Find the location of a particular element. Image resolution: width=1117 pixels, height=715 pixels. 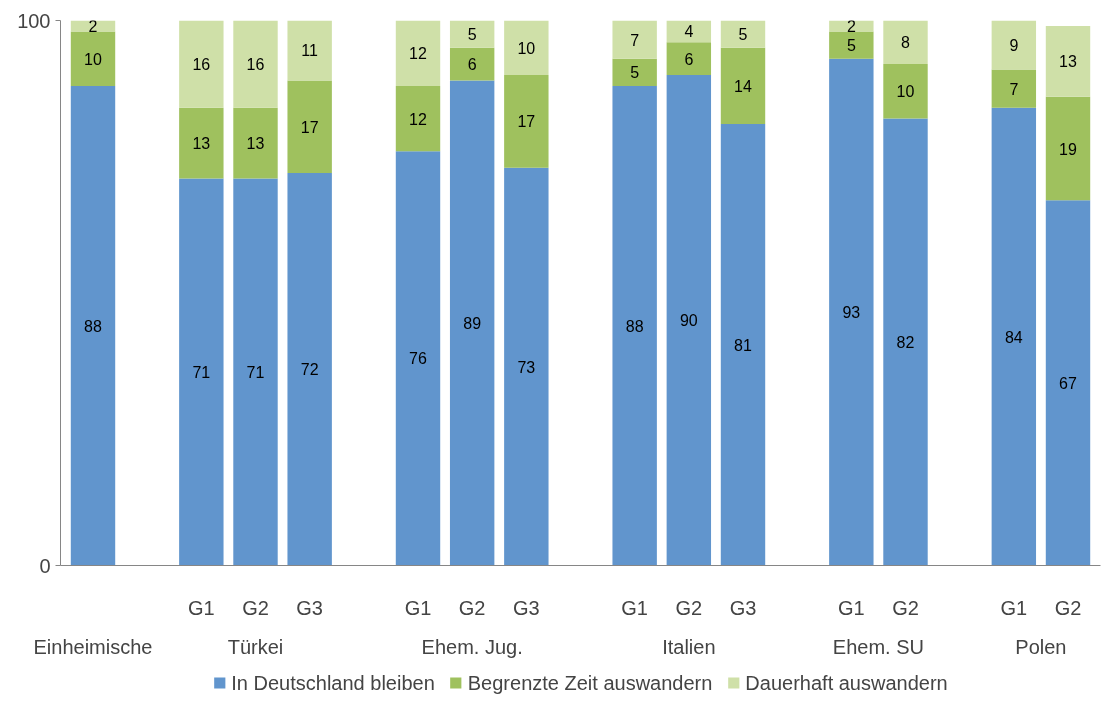

text: Türkei is located at coordinates (255, 646).